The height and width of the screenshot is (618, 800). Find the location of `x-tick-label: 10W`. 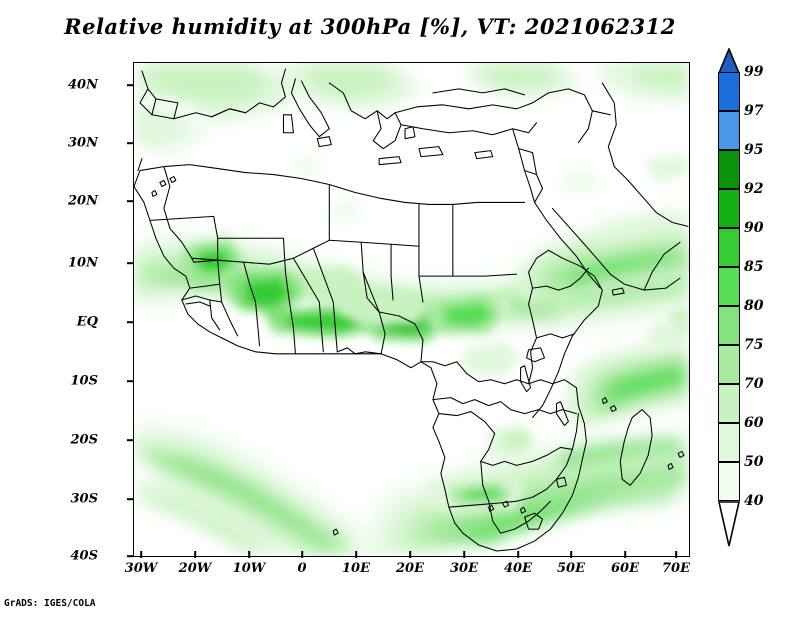

x-tick-label: 10W is located at coordinates (249, 568).